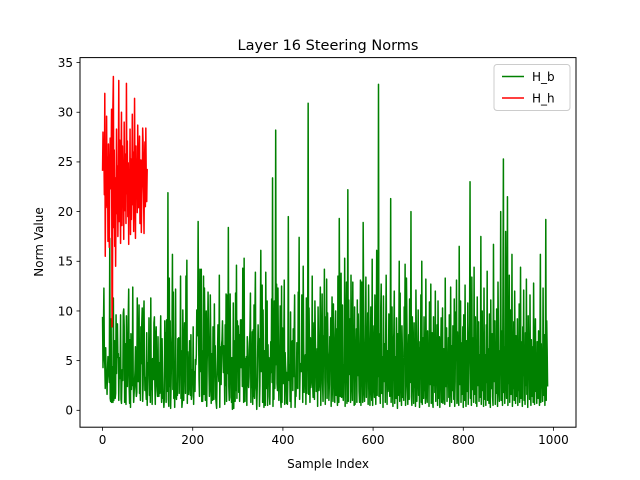  What do you see at coordinates (334, 437) in the screenshot?
I see `x-axis: 0 200 400 600 800 1000` at bounding box center [334, 437].